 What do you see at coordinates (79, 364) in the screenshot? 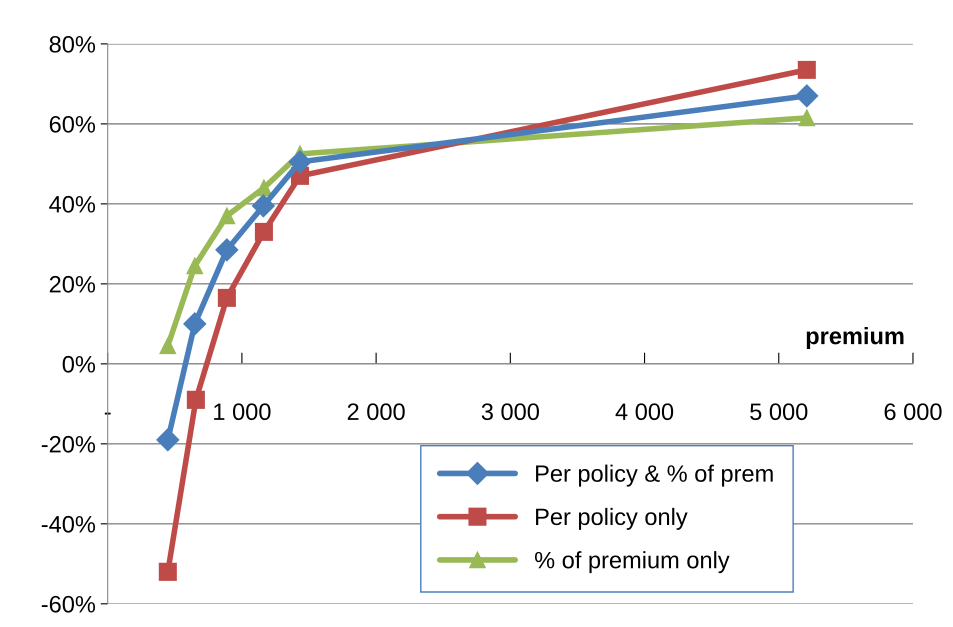
I see `y-tick-label: 0%` at bounding box center [79, 364].